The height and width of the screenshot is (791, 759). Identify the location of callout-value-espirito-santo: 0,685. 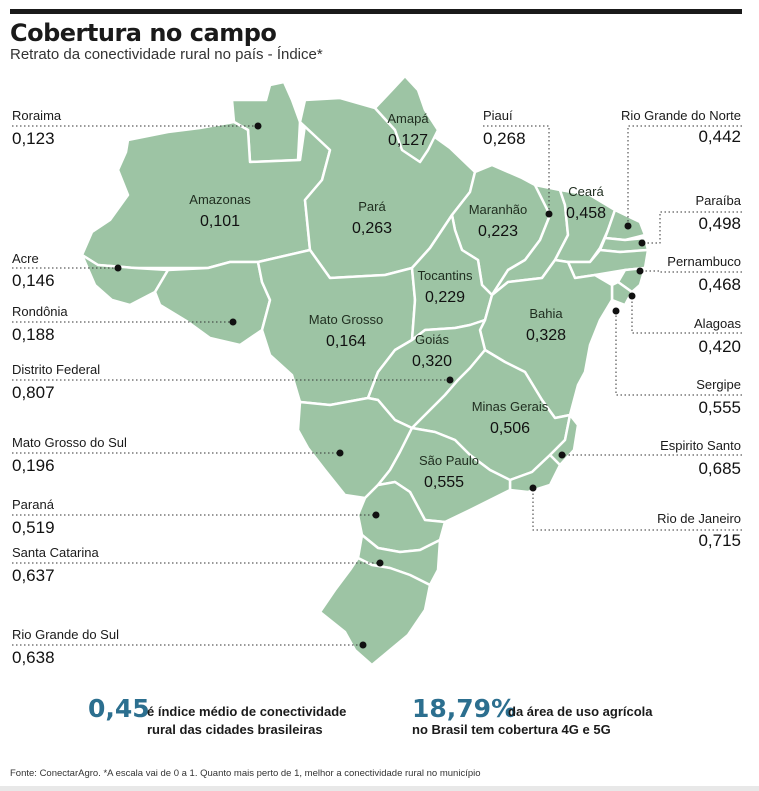
(719, 468).